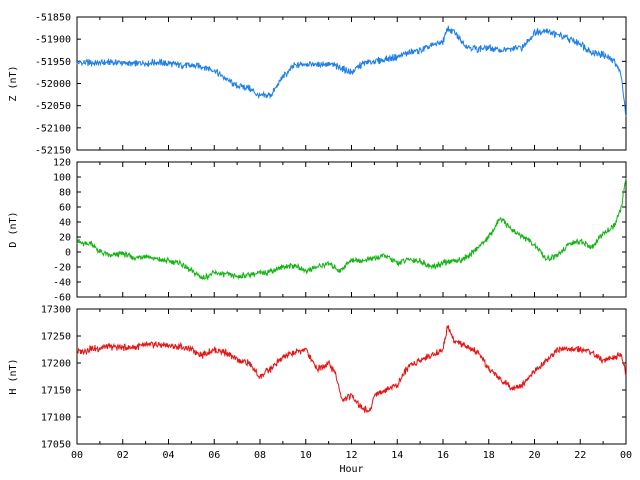 This screenshot has height=480, width=640. I want to click on y-tick-label-d: 0, so click(68, 253).